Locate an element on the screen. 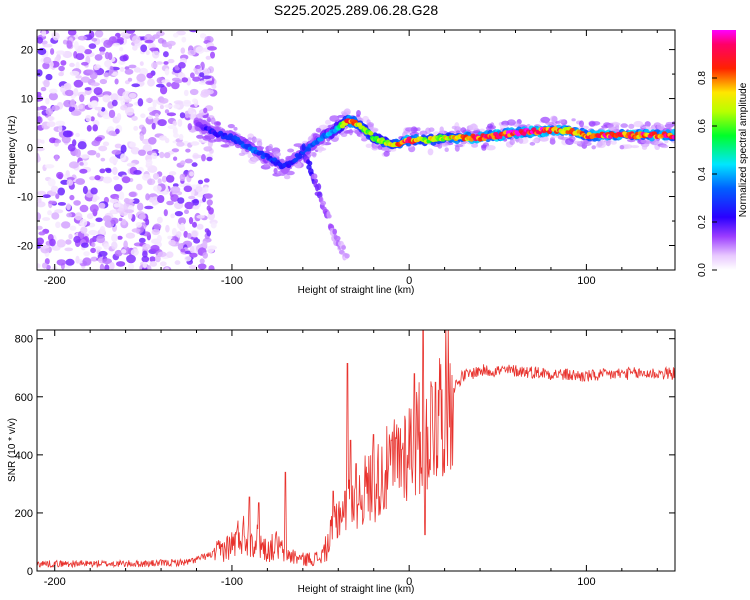 The height and width of the screenshot is (600, 750). y-tick-label: -20 is located at coordinates (25, 247).